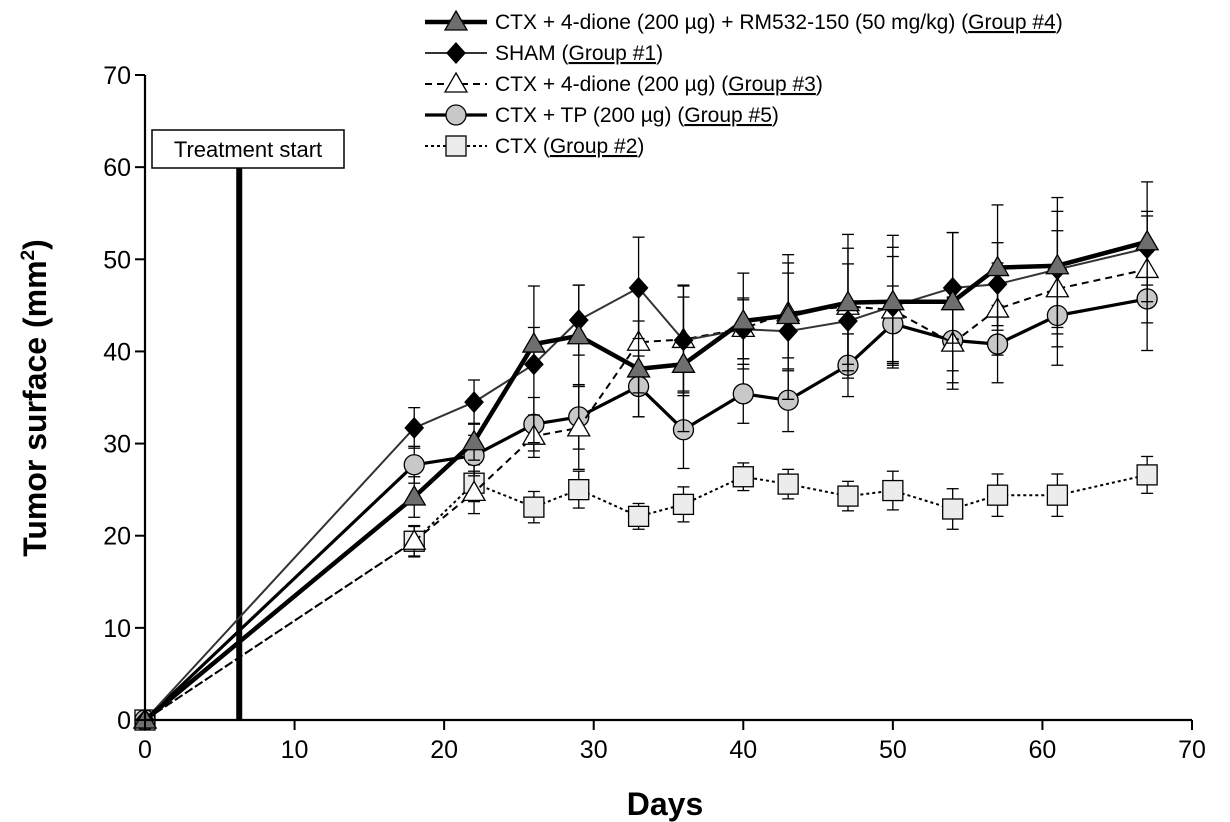 The width and height of the screenshot is (1230, 822). I want to click on x-tick-label: 40, so click(743, 750).